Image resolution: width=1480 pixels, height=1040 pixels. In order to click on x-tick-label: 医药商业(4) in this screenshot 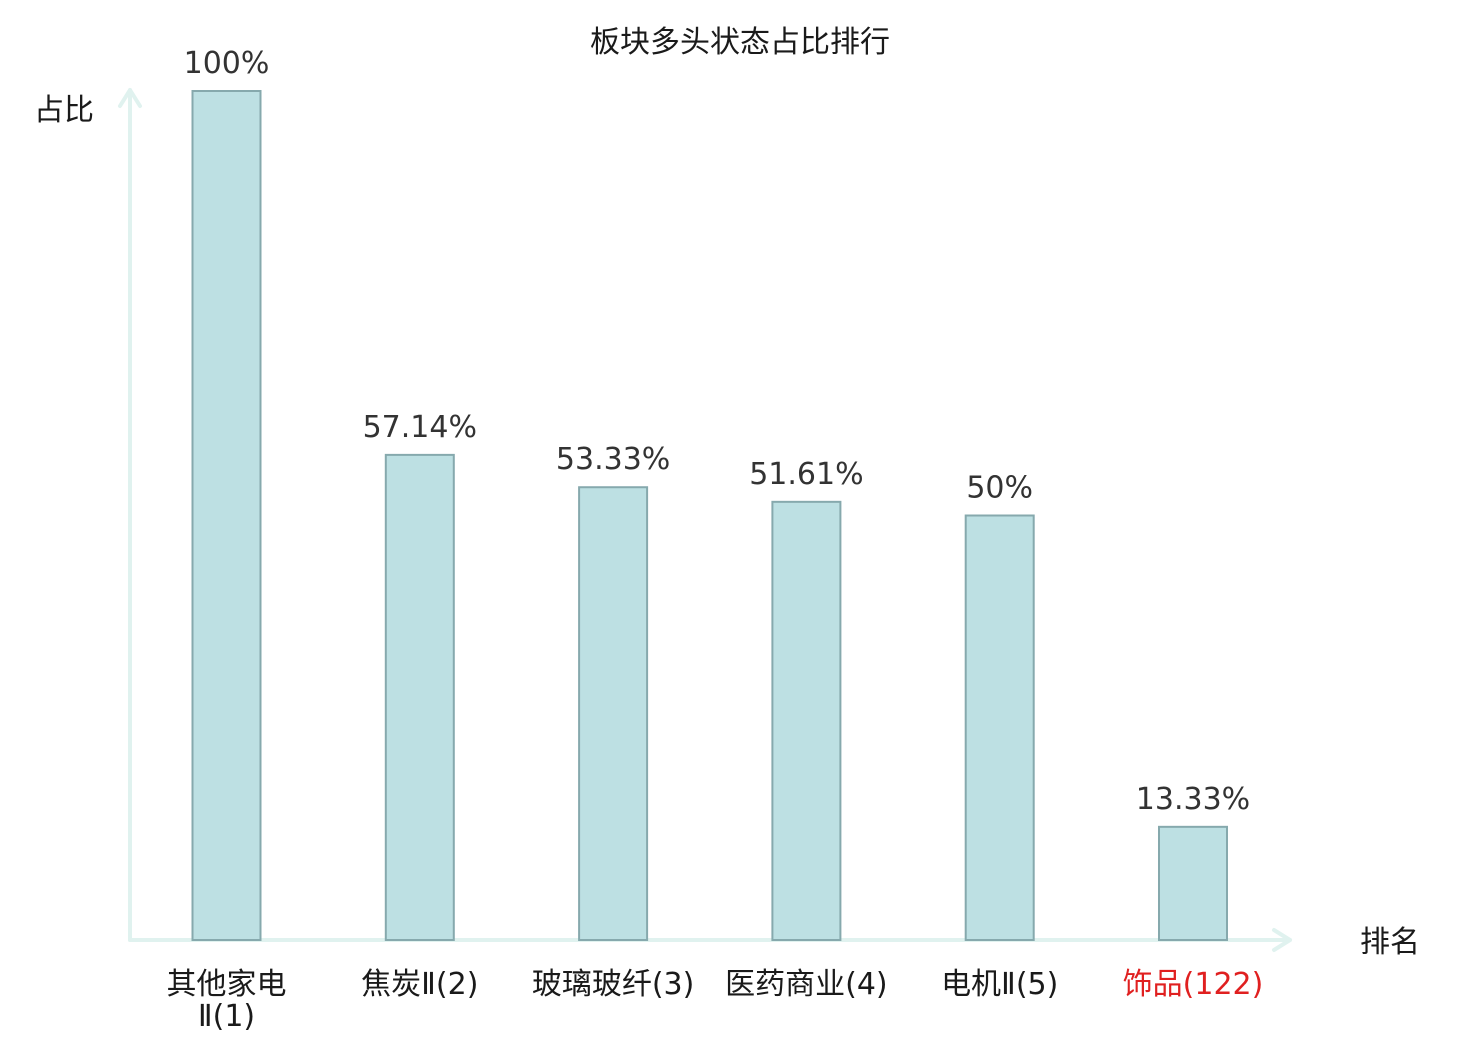, I will do `click(806, 984)`.